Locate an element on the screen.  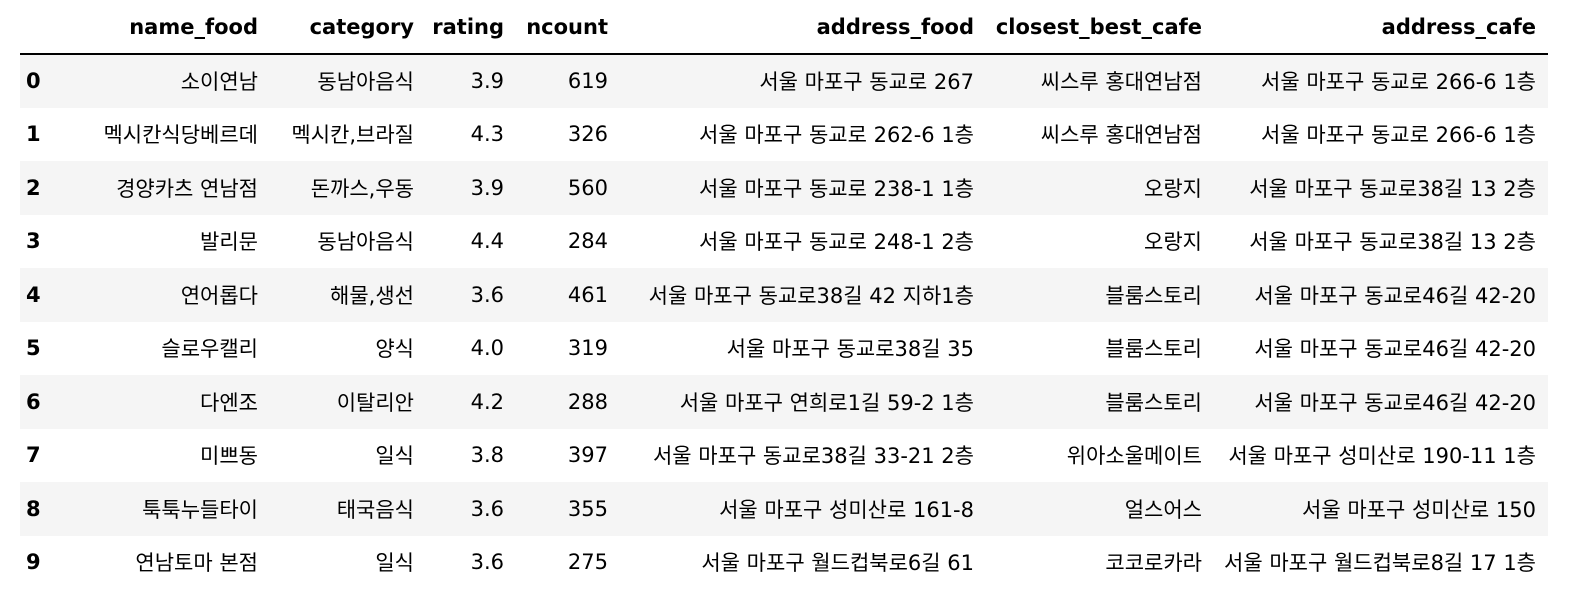
cell-rating: 4.3 is located at coordinates (487, 134).